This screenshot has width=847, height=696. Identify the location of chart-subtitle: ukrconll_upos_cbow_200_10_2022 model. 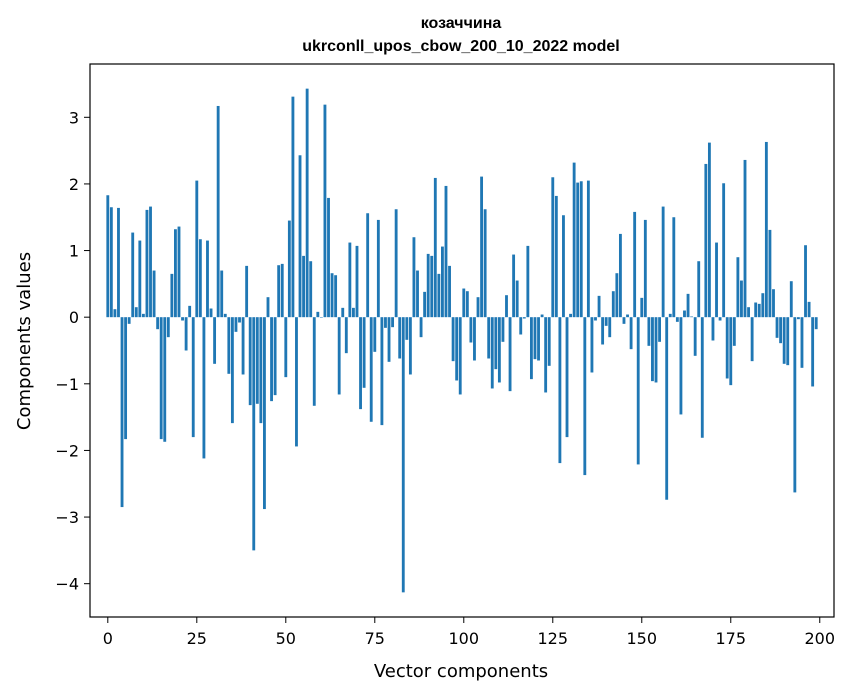
(460, 46).